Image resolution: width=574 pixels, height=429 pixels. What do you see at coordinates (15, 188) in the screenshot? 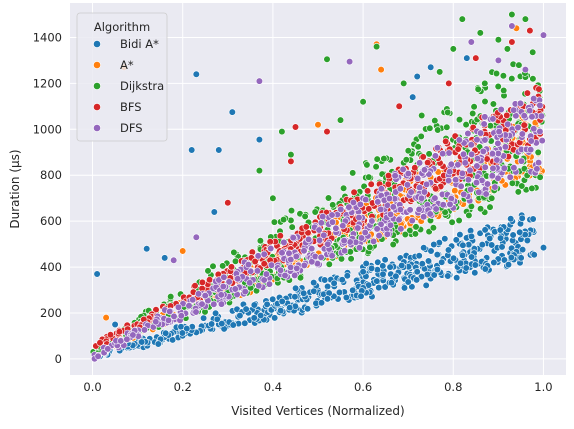
I see `y-axis-label: Duration (μs)` at bounding box center [15, 188].